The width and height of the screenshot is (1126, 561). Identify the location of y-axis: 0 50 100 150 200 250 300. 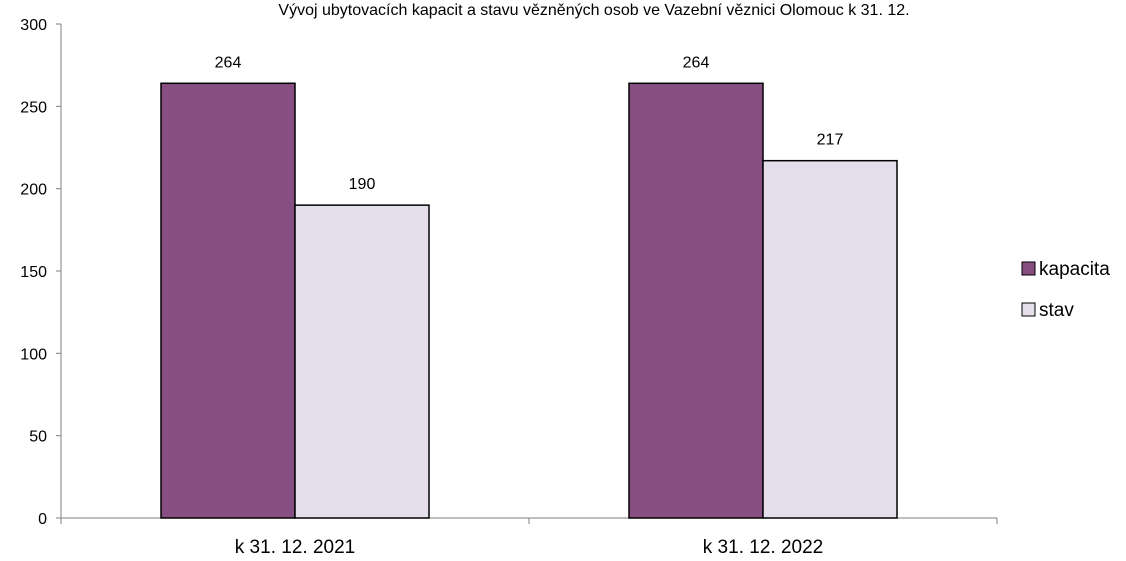
(41, 272).